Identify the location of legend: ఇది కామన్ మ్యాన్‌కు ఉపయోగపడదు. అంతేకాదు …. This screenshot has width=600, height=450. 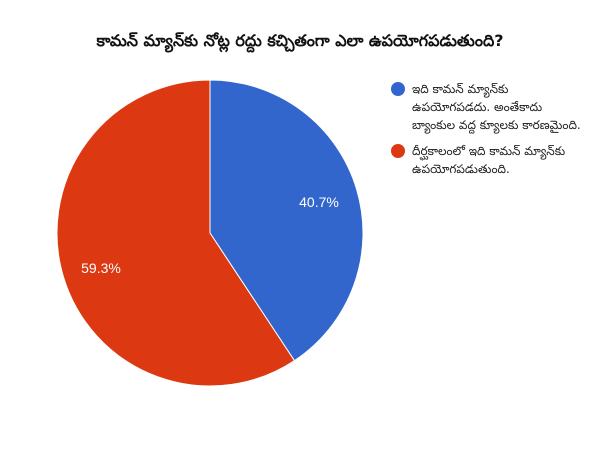
(490, 133).